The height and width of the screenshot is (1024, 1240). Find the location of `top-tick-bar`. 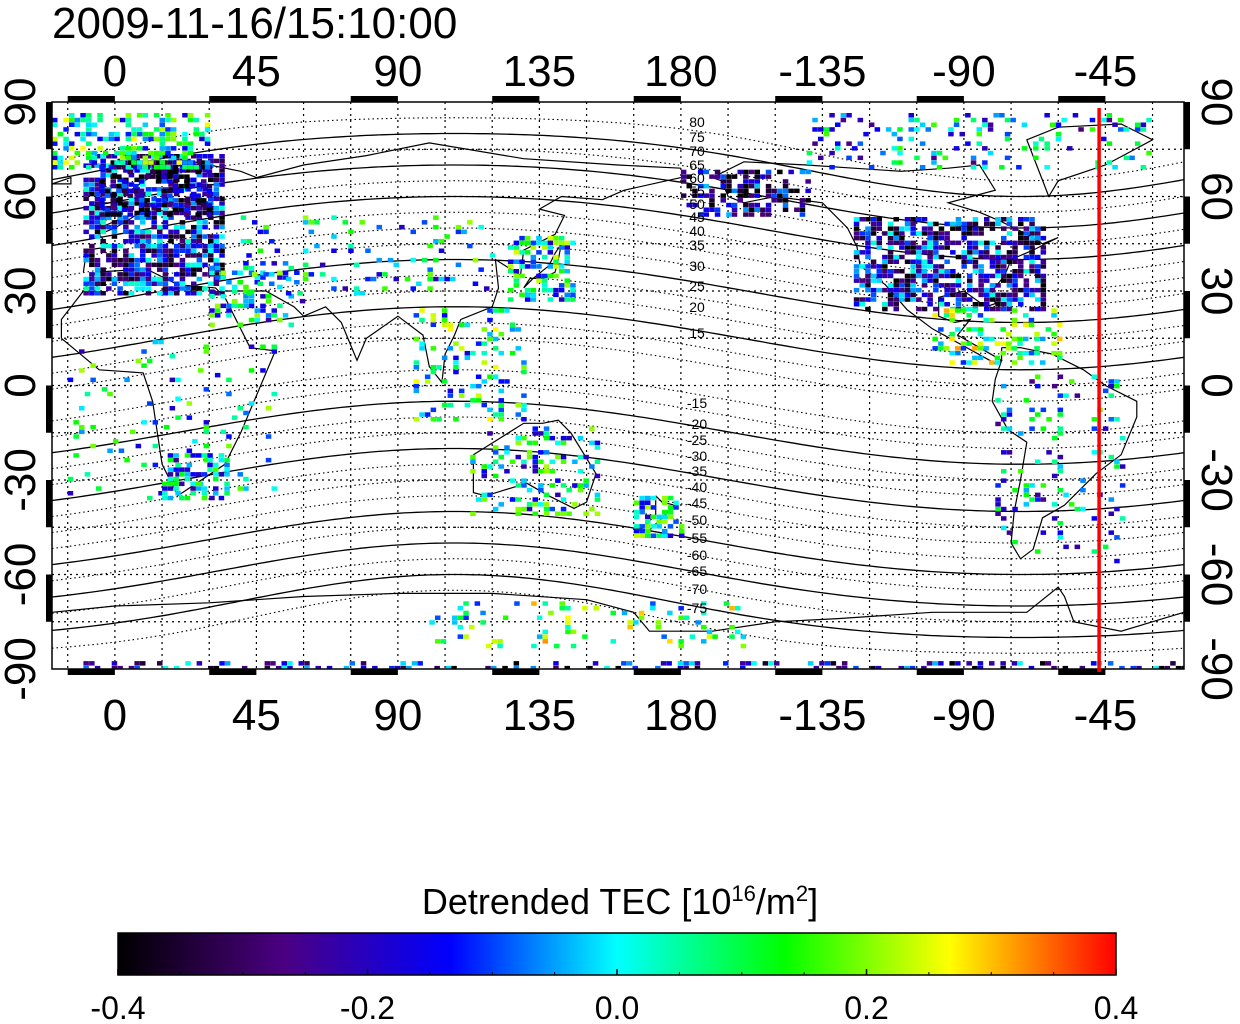

top-tick-bar is located at coordinates (91, 99).